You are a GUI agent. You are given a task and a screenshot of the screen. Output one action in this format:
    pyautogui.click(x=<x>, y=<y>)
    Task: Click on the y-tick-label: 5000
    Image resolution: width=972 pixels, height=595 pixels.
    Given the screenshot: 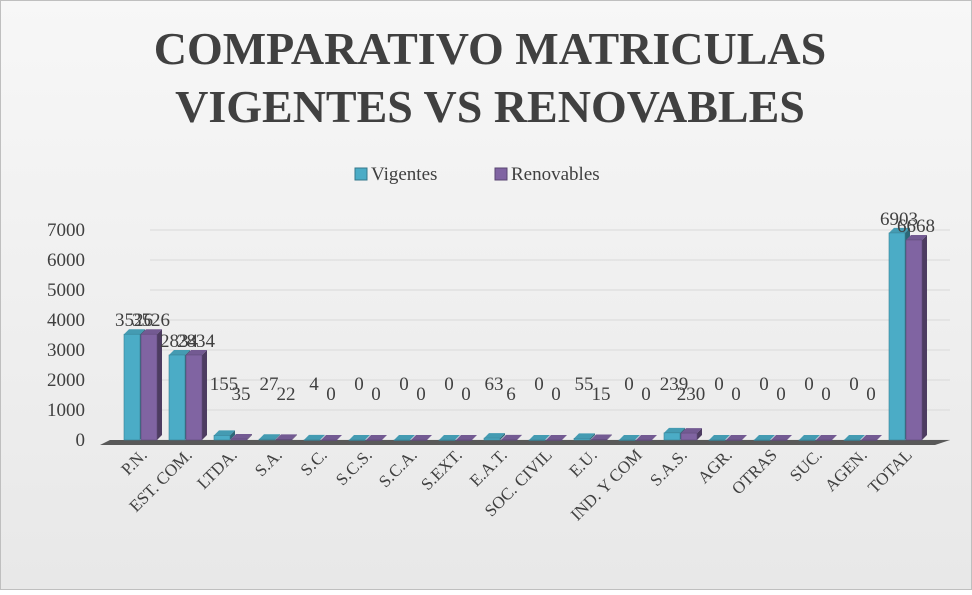 What is the action you would take?
    pyautogui.click(x=66, y=290)
    